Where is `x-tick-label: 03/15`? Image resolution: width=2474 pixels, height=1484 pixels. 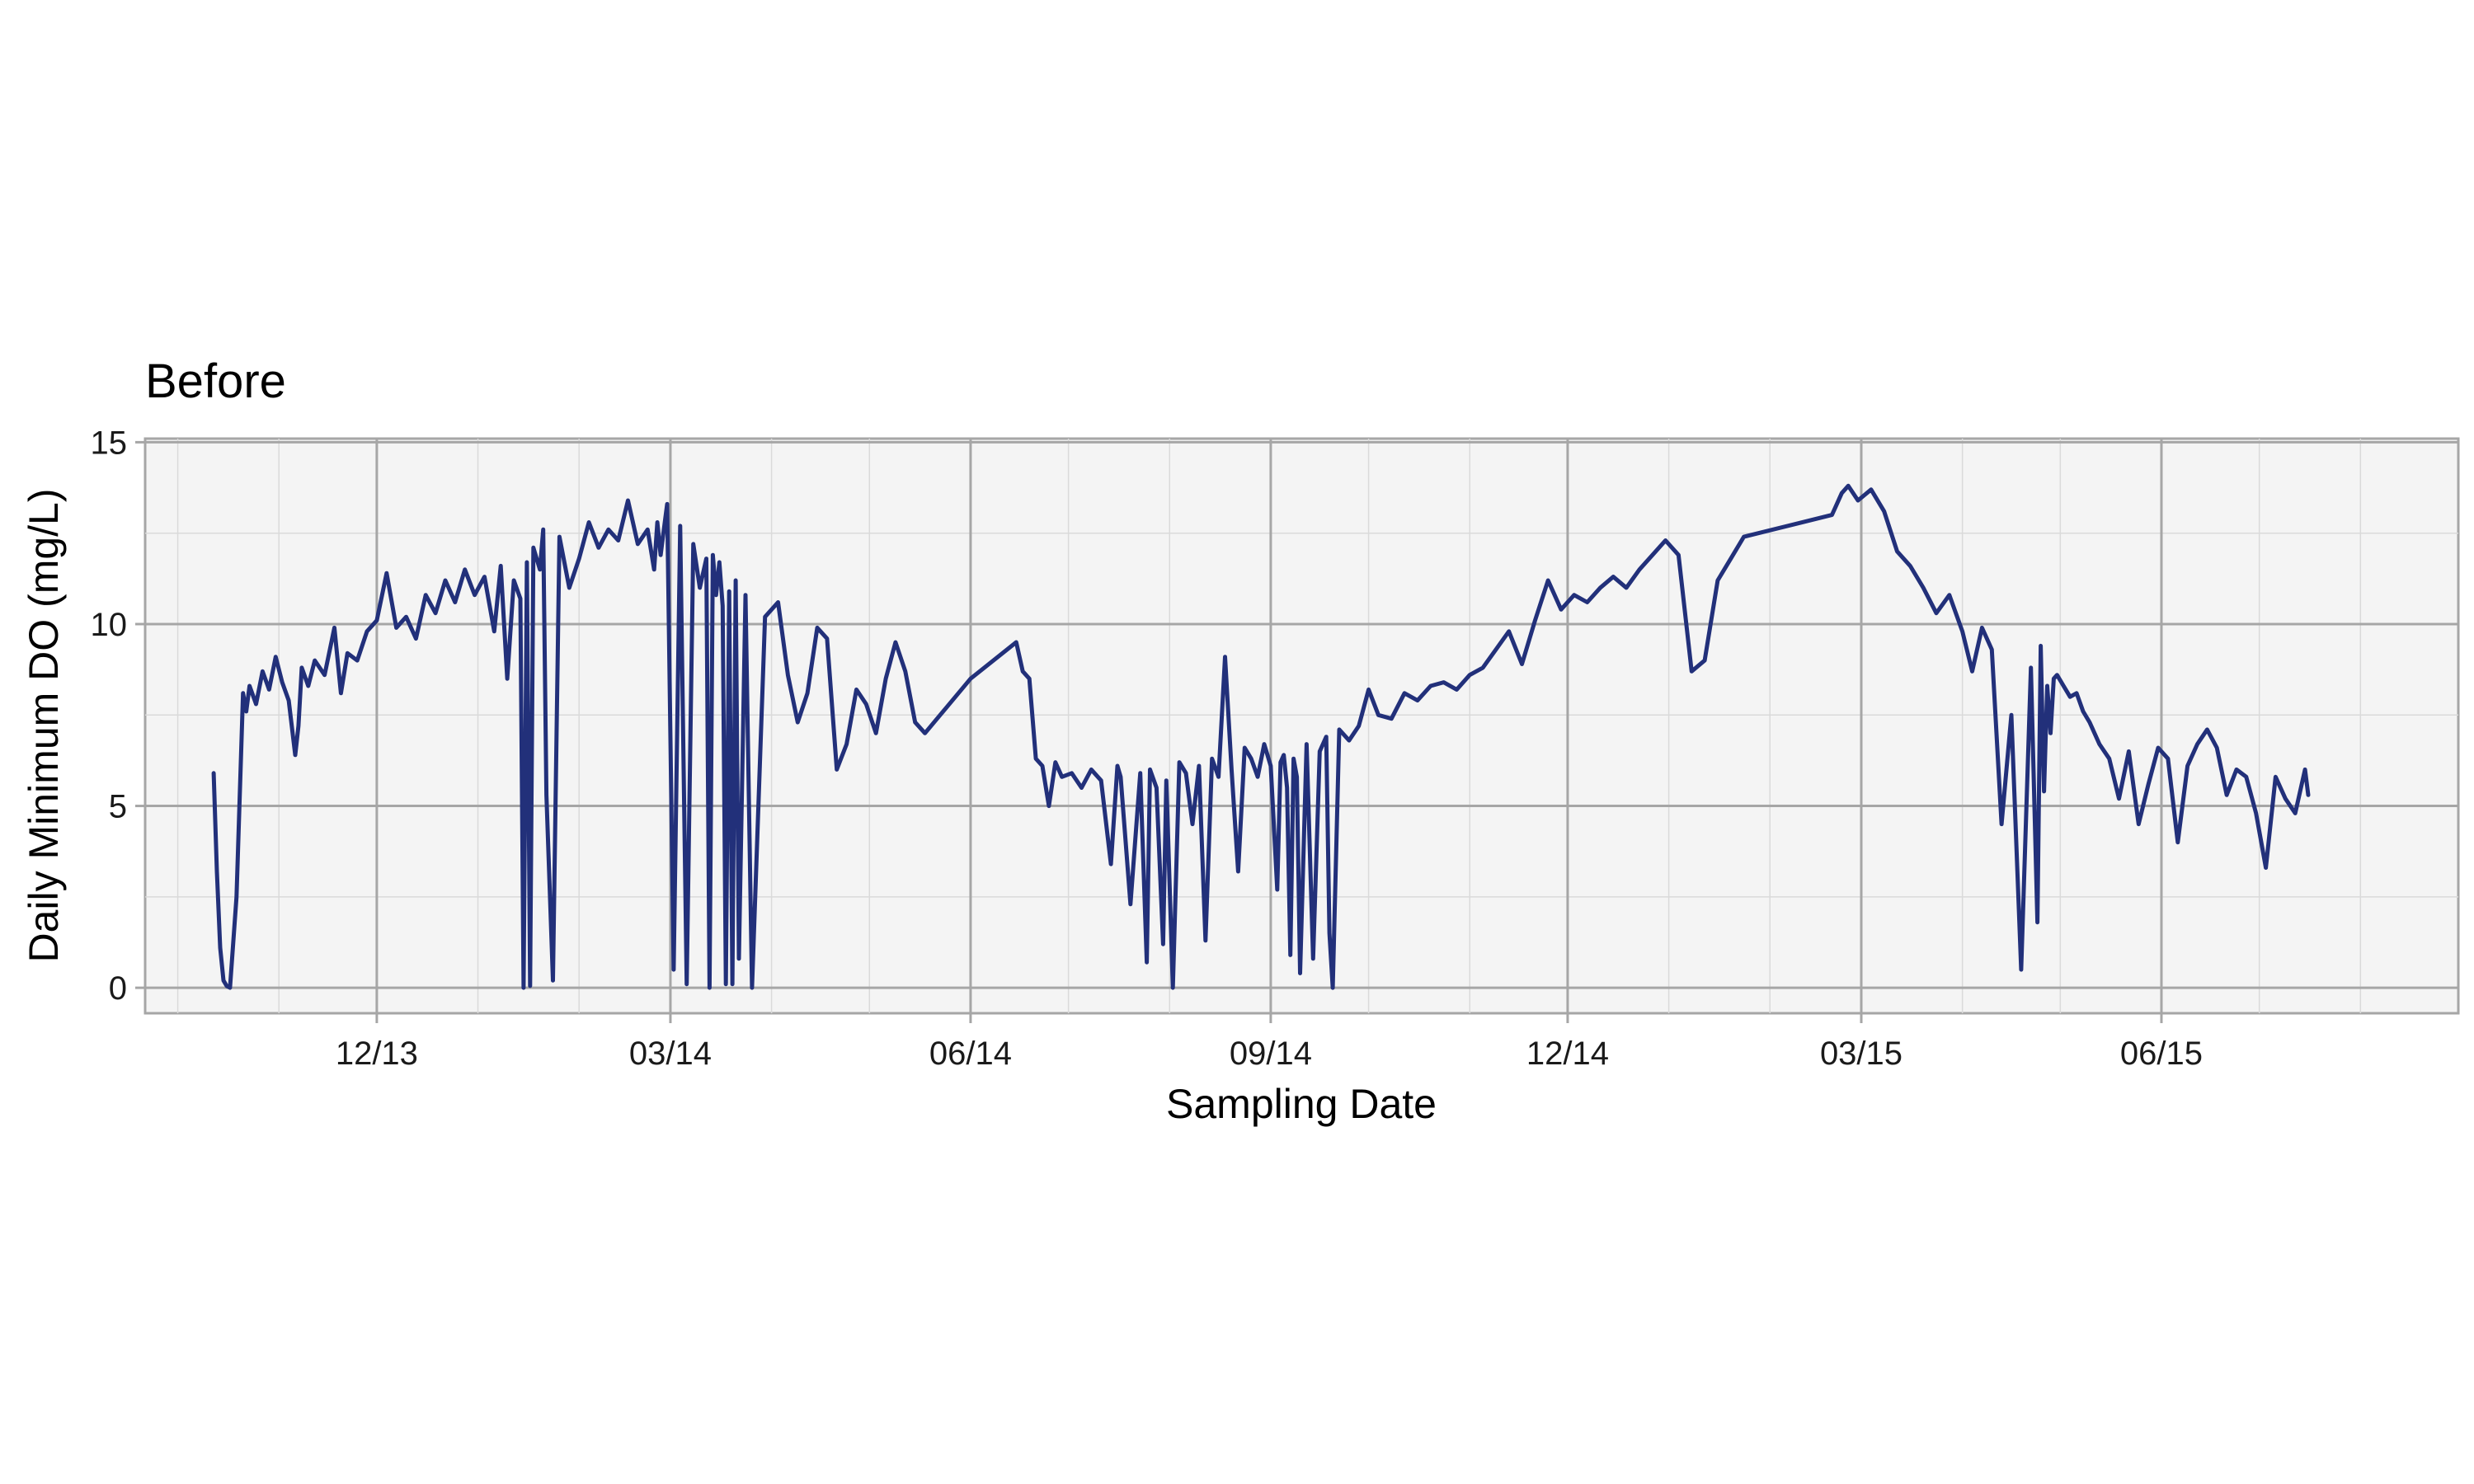 x-tick-label: 03/15 is located at coordinates (1861, 1054).